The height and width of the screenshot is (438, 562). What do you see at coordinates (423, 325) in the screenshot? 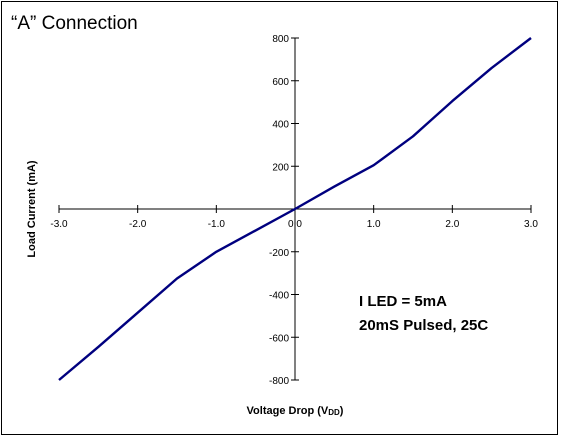
I see `annotation-pulse-conditions: 20mS Pulsed, 25C` at bounding box center [423, 325].